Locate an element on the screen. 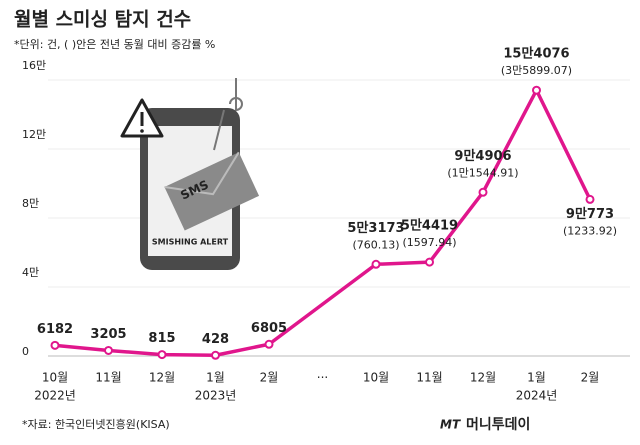 The image size is (640, 445). envelope is located at coordinates (212, 191).